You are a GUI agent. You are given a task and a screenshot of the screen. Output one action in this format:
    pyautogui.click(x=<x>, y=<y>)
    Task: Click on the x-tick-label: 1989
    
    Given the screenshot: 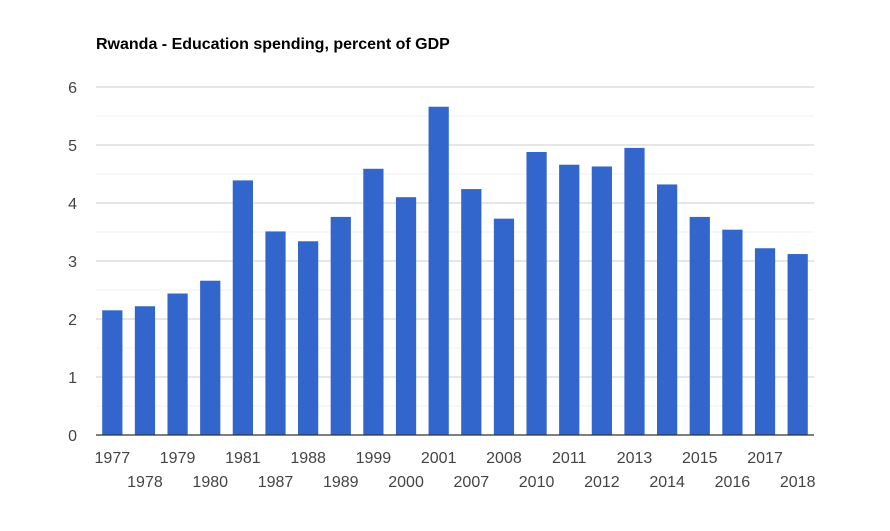 What is the action you would take?
    pyautogui.click(x=341, y=482)
    